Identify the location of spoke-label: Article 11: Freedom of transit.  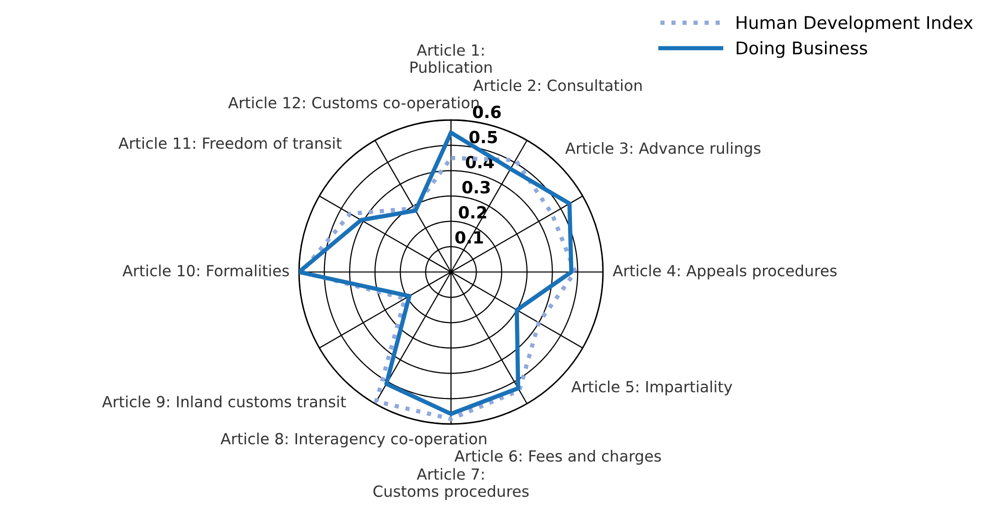
(230, 143).